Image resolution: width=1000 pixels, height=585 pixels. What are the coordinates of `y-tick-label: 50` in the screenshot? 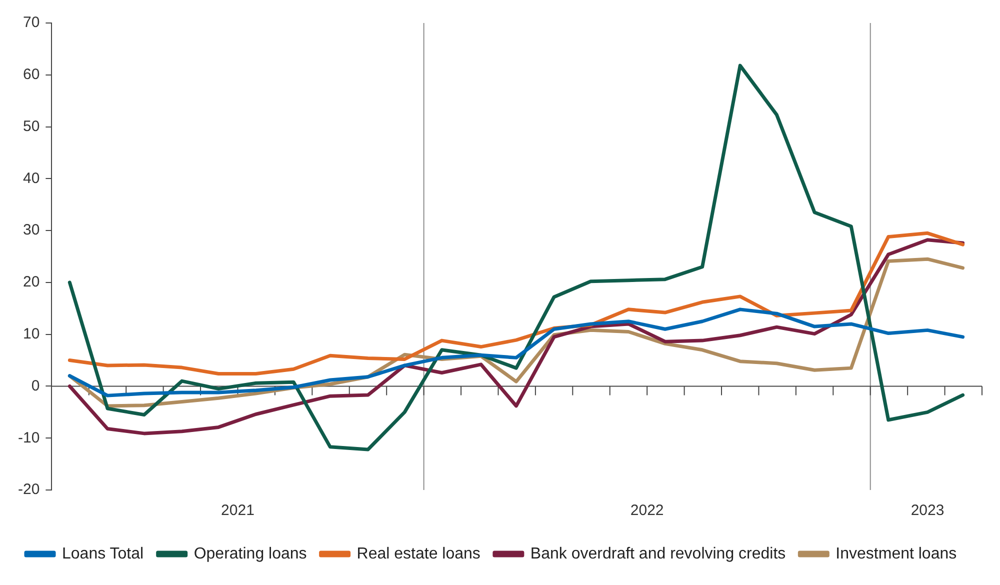 It's located at (31, 126).